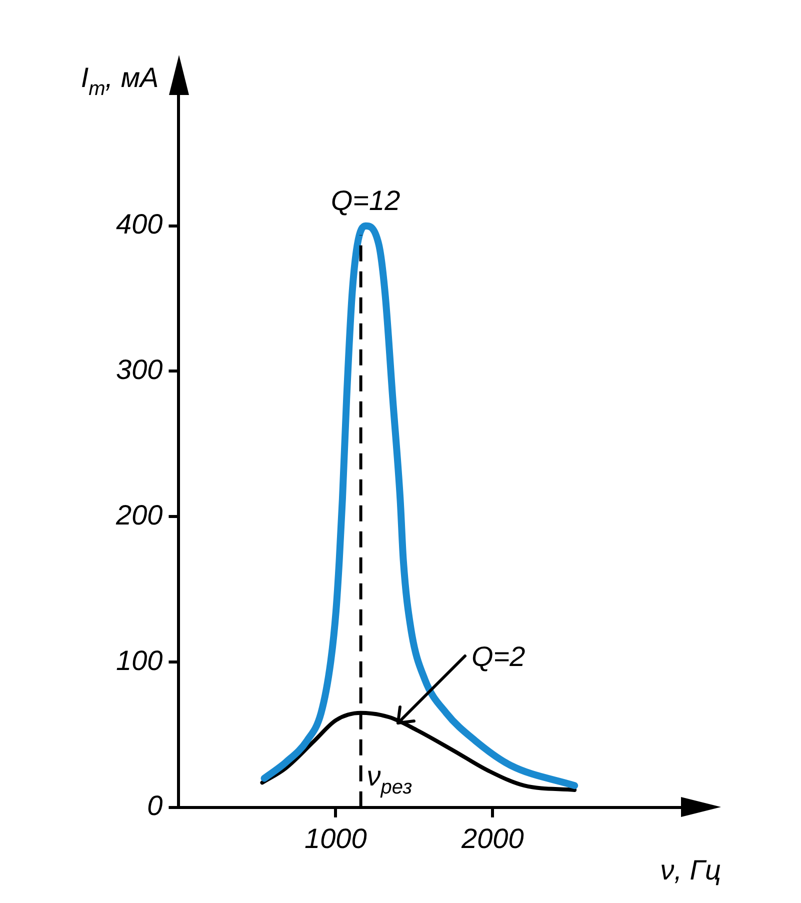  I want to click on x-axis-title: ν, Гц, so click(691, 870).